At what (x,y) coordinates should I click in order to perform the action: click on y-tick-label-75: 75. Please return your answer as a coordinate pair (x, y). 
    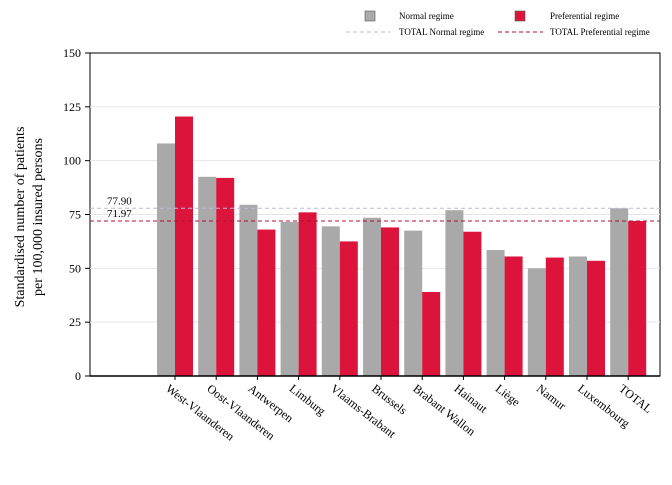
    Looking at the image, I should click on (75, 215).